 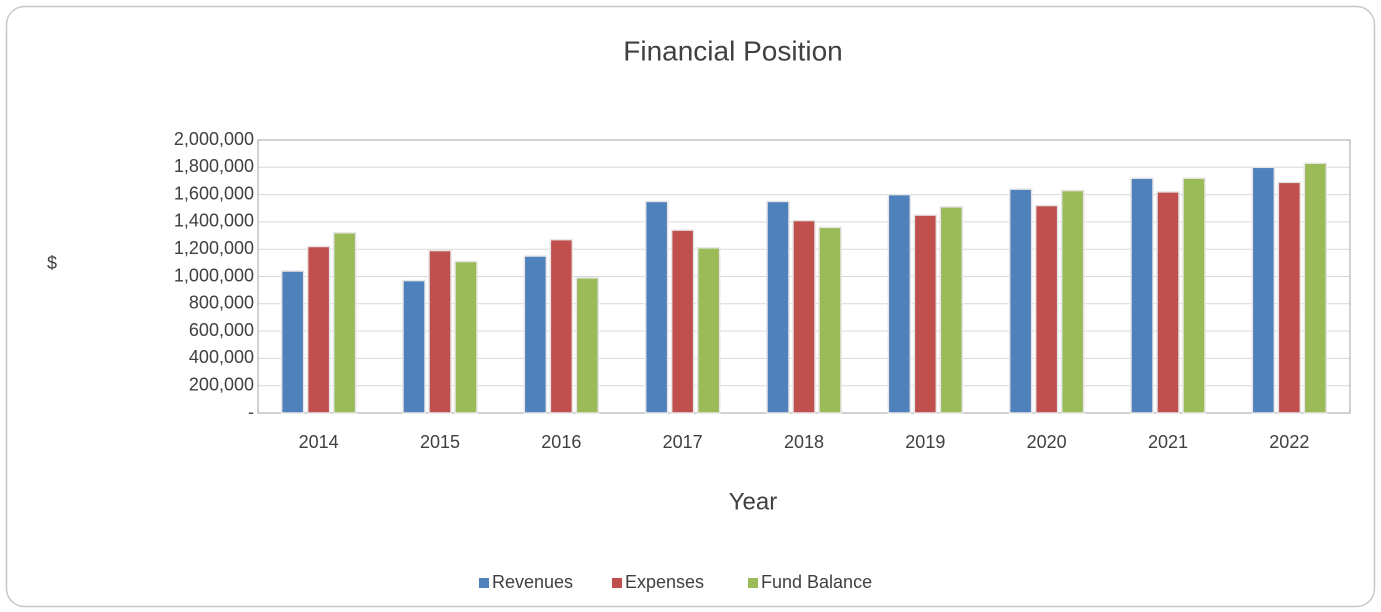 I want to click on x-tick-label: 2016, so click(x=561, y=442).